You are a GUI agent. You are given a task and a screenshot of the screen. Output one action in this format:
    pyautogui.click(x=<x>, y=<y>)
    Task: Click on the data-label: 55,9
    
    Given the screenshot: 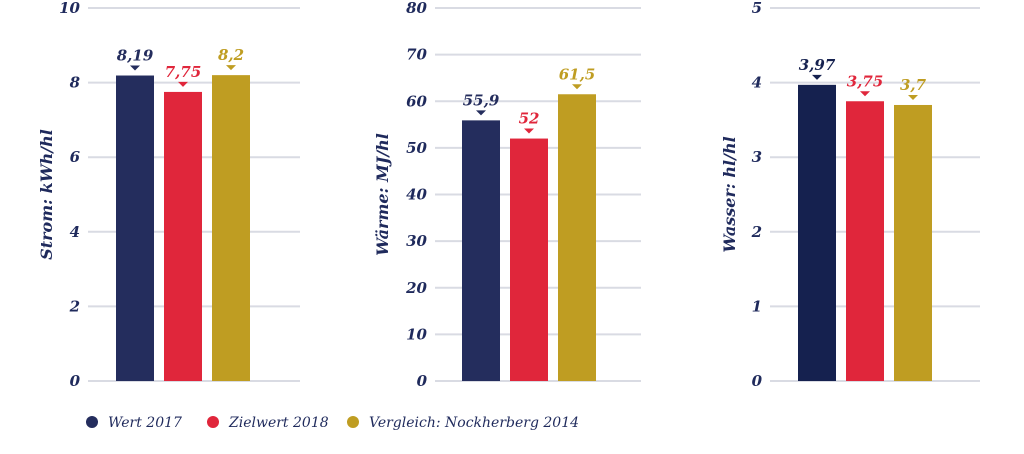 What is the action you would take?
    pyautogui.click(x=481, y=100)
    